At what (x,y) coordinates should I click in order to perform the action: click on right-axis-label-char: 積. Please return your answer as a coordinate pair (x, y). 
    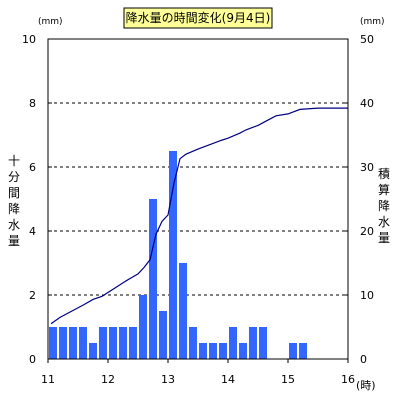
    Looking at the image, I should click on (384, 173).